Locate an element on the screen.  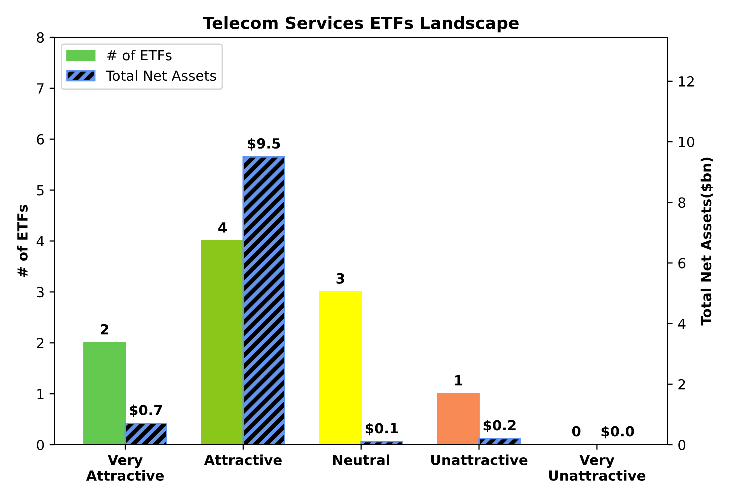
y-axis-title: # of ETFs is located at coordinates (22, 241).